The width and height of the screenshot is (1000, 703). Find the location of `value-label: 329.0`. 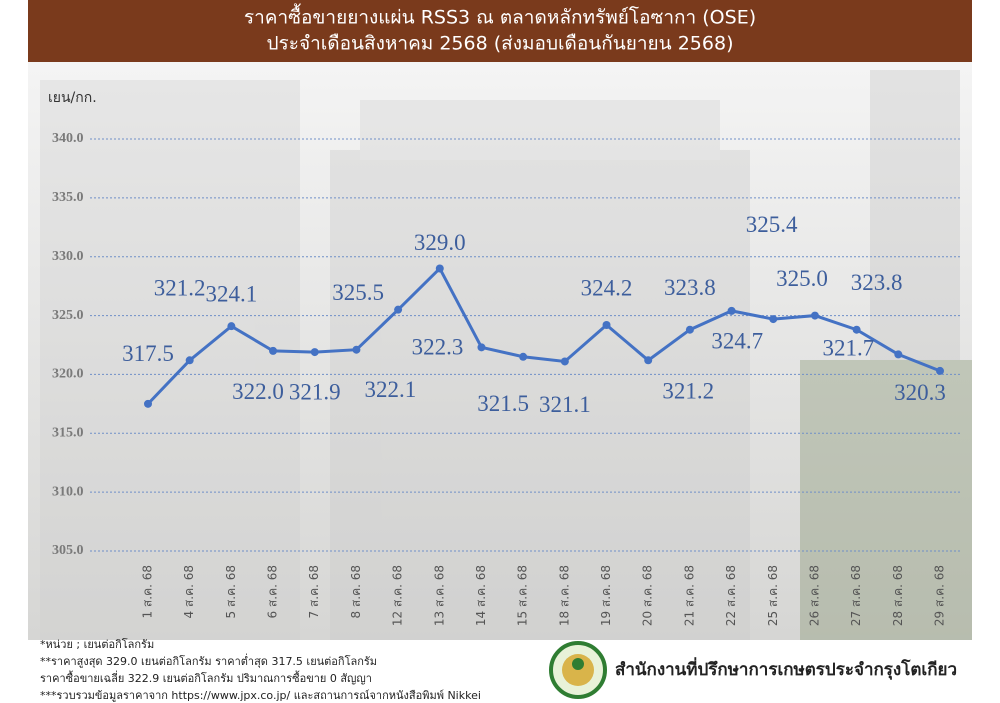

value-label: 329.0 is located at coordinates (440, 242).